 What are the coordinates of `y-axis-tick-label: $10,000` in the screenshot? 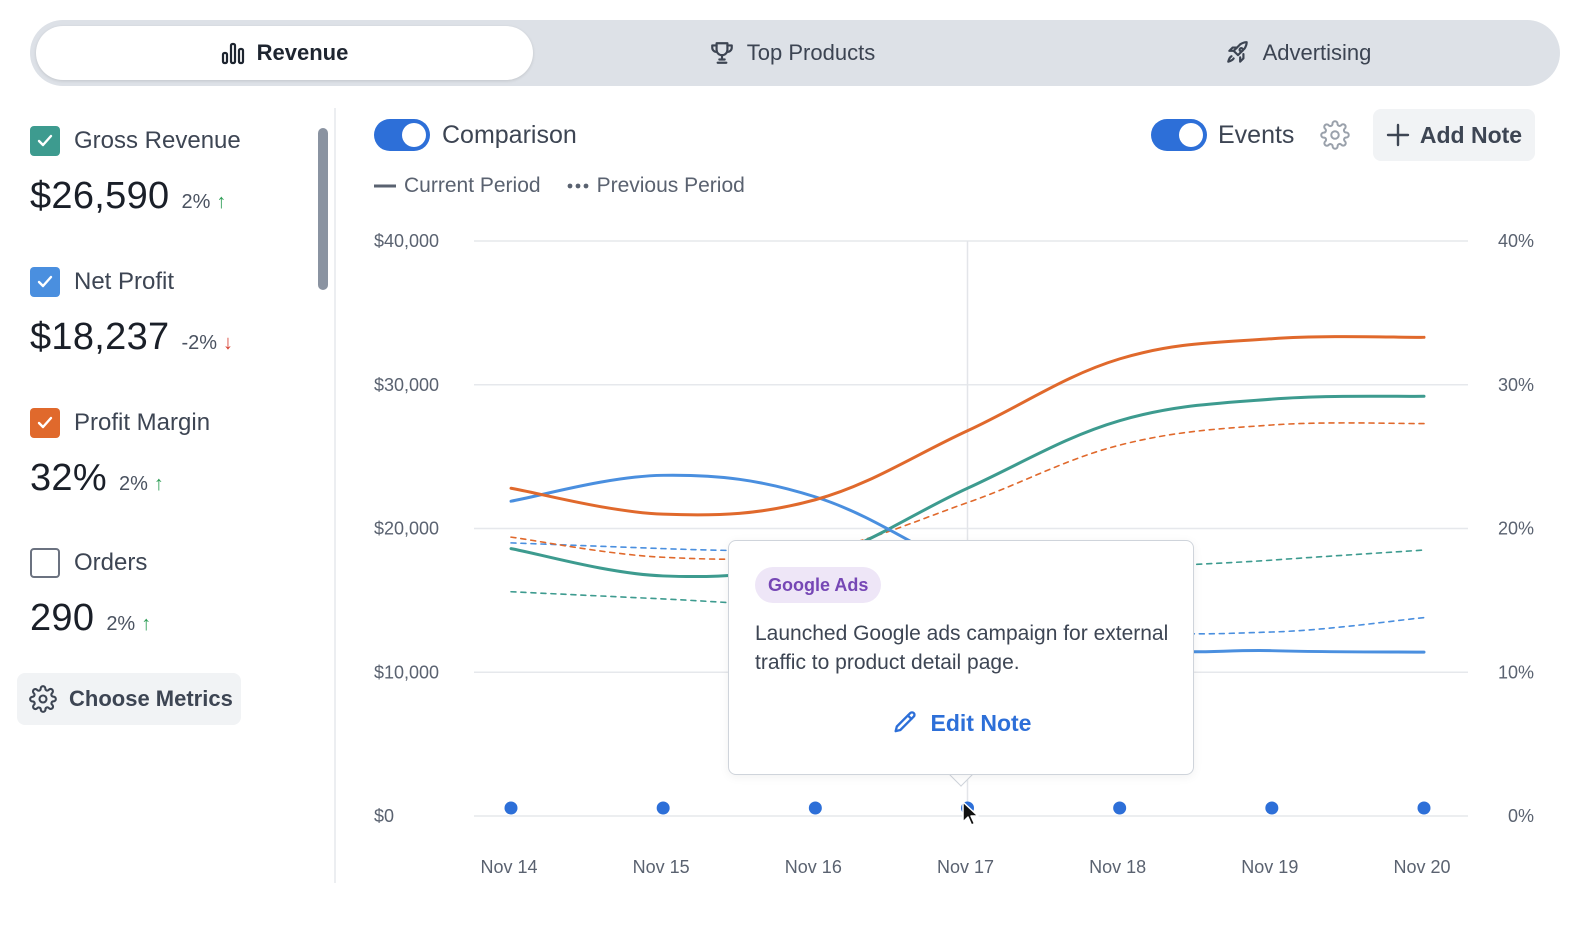 It's located at (406, 672).